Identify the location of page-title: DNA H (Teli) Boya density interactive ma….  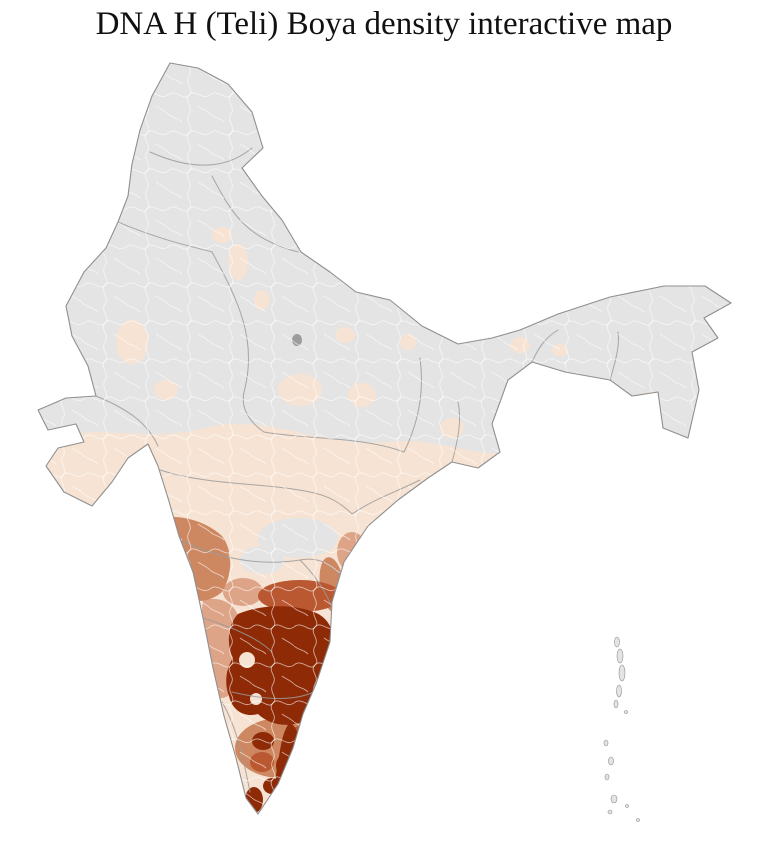
(384, 24).